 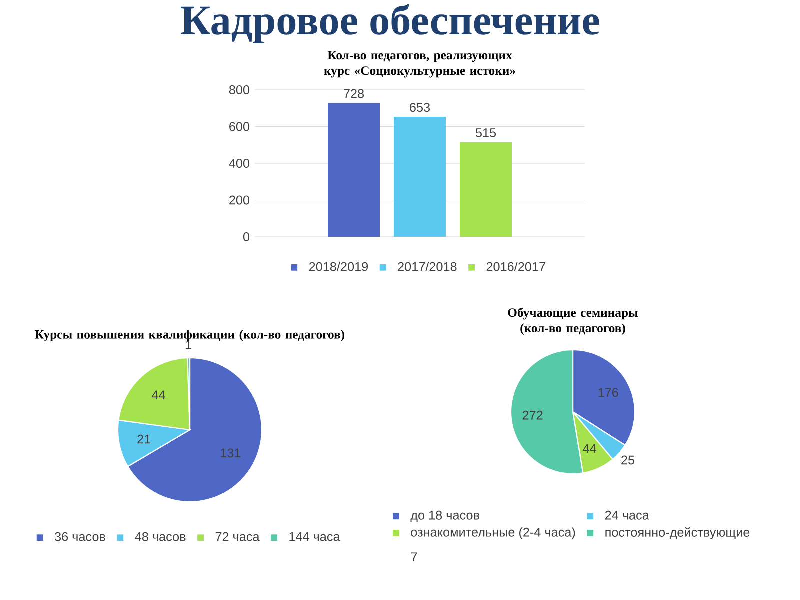 What do you see at coordinates (189, 345) in the screenshot?
I see `data-label: 1` at bounding box center [189, 345].